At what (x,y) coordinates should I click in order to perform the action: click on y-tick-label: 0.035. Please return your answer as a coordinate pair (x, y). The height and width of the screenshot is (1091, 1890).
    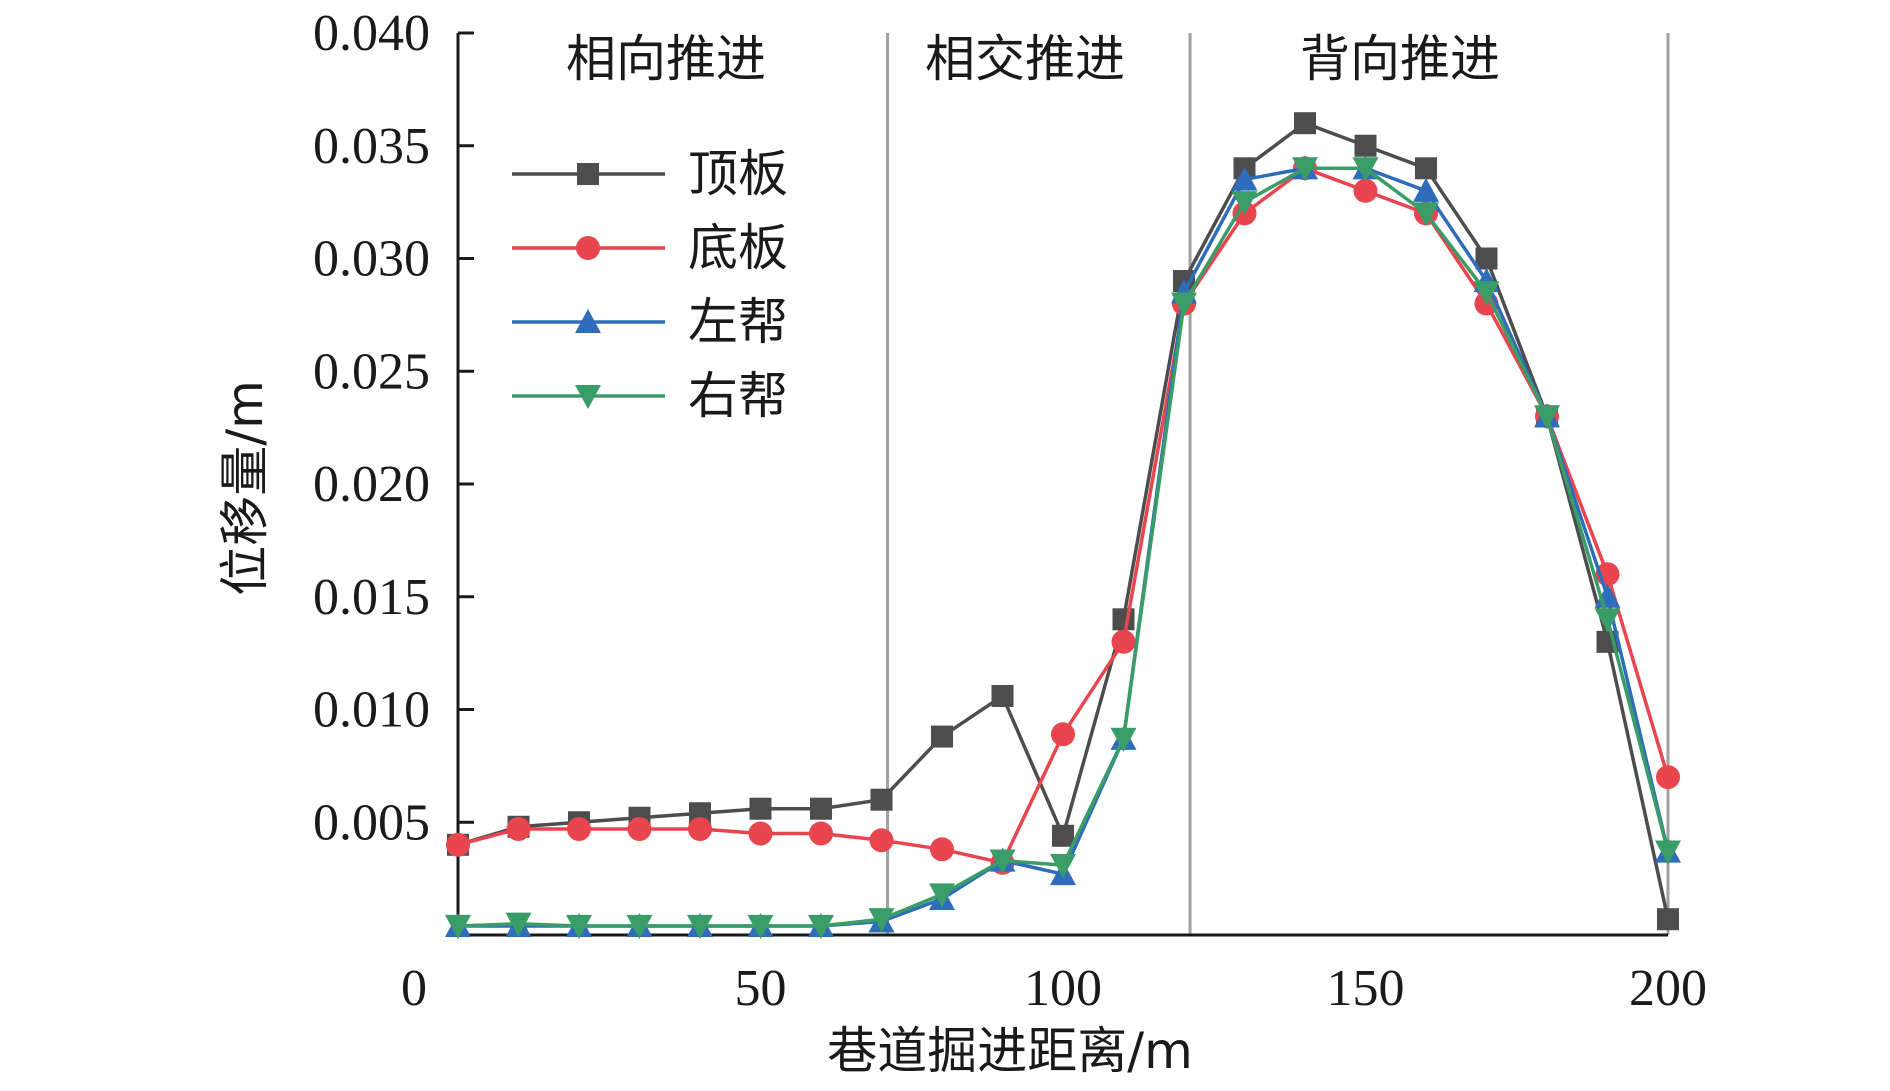
    Looking at the image, I should click on (371, 146).